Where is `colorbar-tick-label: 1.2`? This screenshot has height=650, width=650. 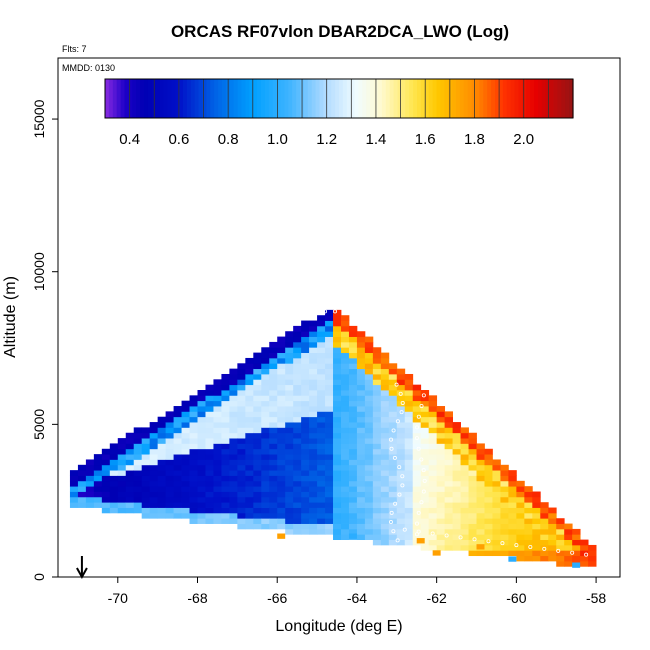 colorbar-tick-label: 1.2 is located at coordinates (326, 139).